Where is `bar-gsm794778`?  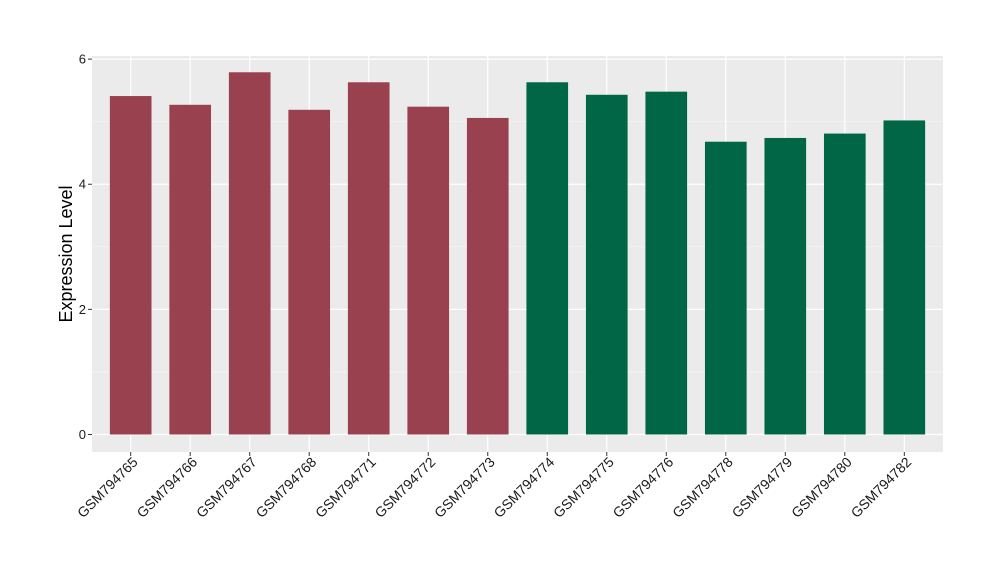 bar-gsm794778 is located at coordinates (725, 288).